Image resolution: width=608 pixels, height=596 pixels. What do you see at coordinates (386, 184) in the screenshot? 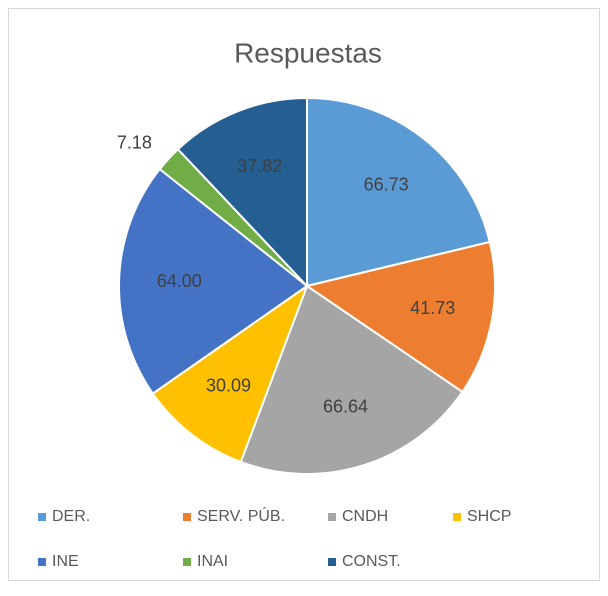
I see `data-label: 66.73` at bounding box center [386, 184].